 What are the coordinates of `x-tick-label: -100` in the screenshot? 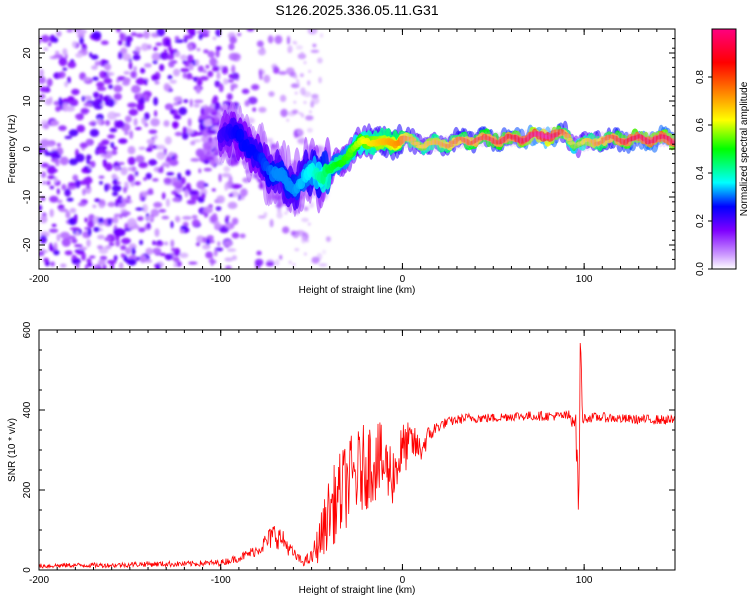 It's located at (221, 279).